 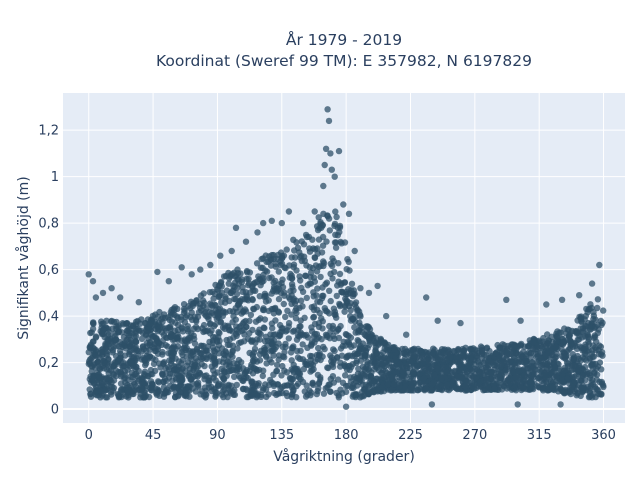 What do you see at coordinates (344, 456) in the screenshot?
I see `x-axis-title: Vågriktning (grader)` at bounding box center [344, 456].